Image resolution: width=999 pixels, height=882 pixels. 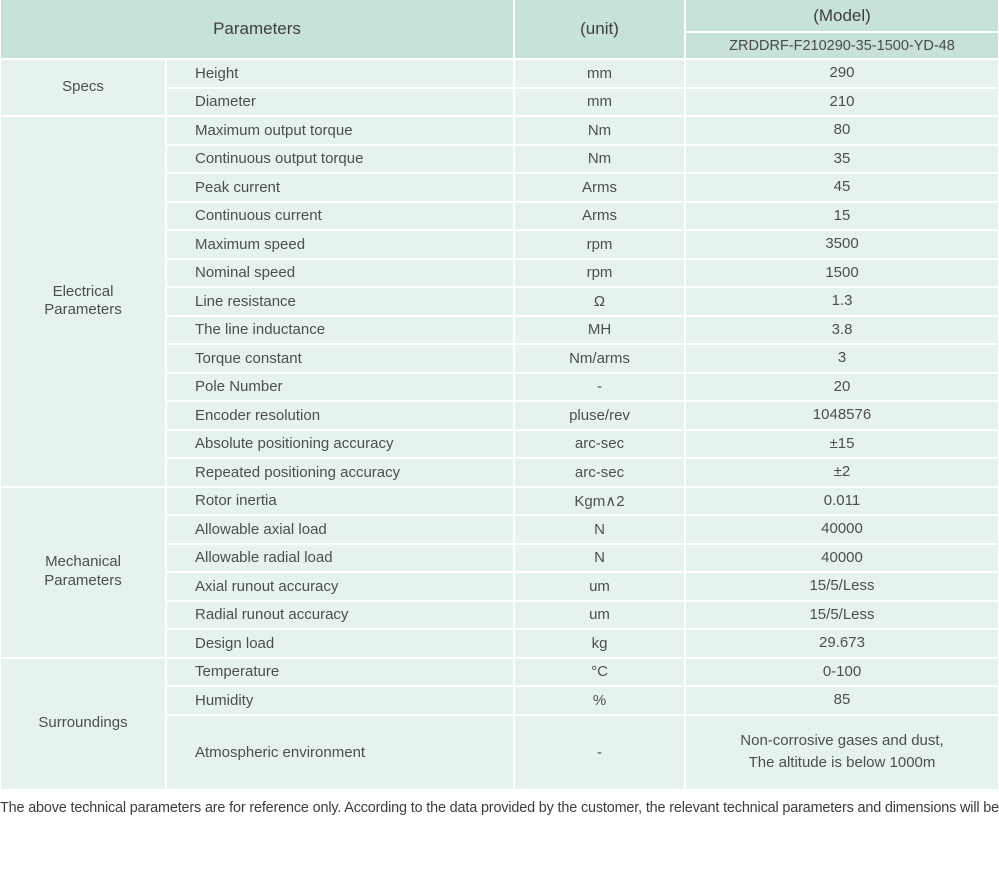 What do you see at coordinates (257, 30) in the screenshot?
I see `header-parameters: Parameters` at bounding box center [257, 30].